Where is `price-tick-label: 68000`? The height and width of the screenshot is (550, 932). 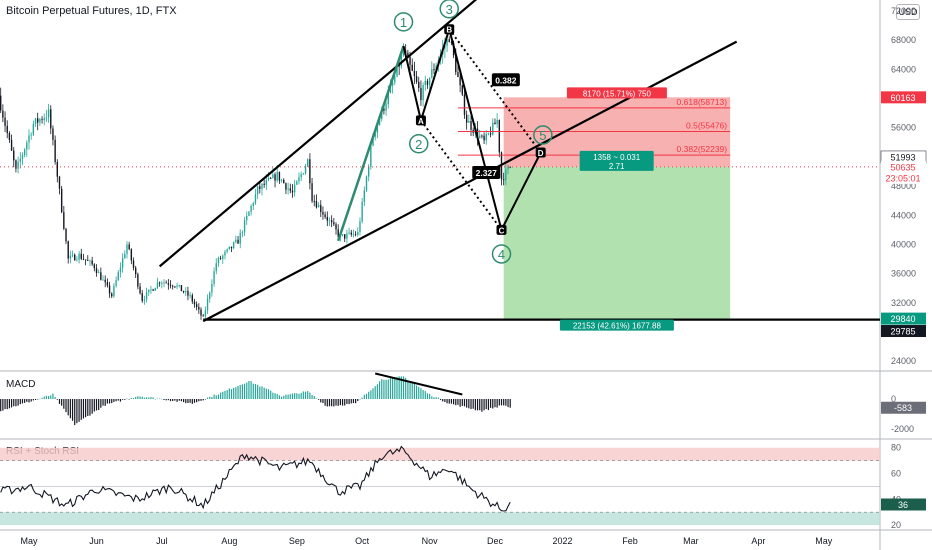
price-tick-label: 68000 is located at coordinates (903, 40).